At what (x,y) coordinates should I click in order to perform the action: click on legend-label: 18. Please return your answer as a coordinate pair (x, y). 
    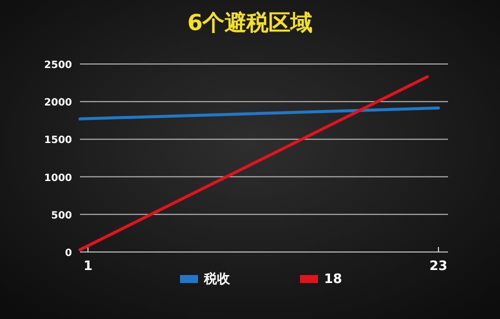
    Looking at the image, I should click on (333, 279).